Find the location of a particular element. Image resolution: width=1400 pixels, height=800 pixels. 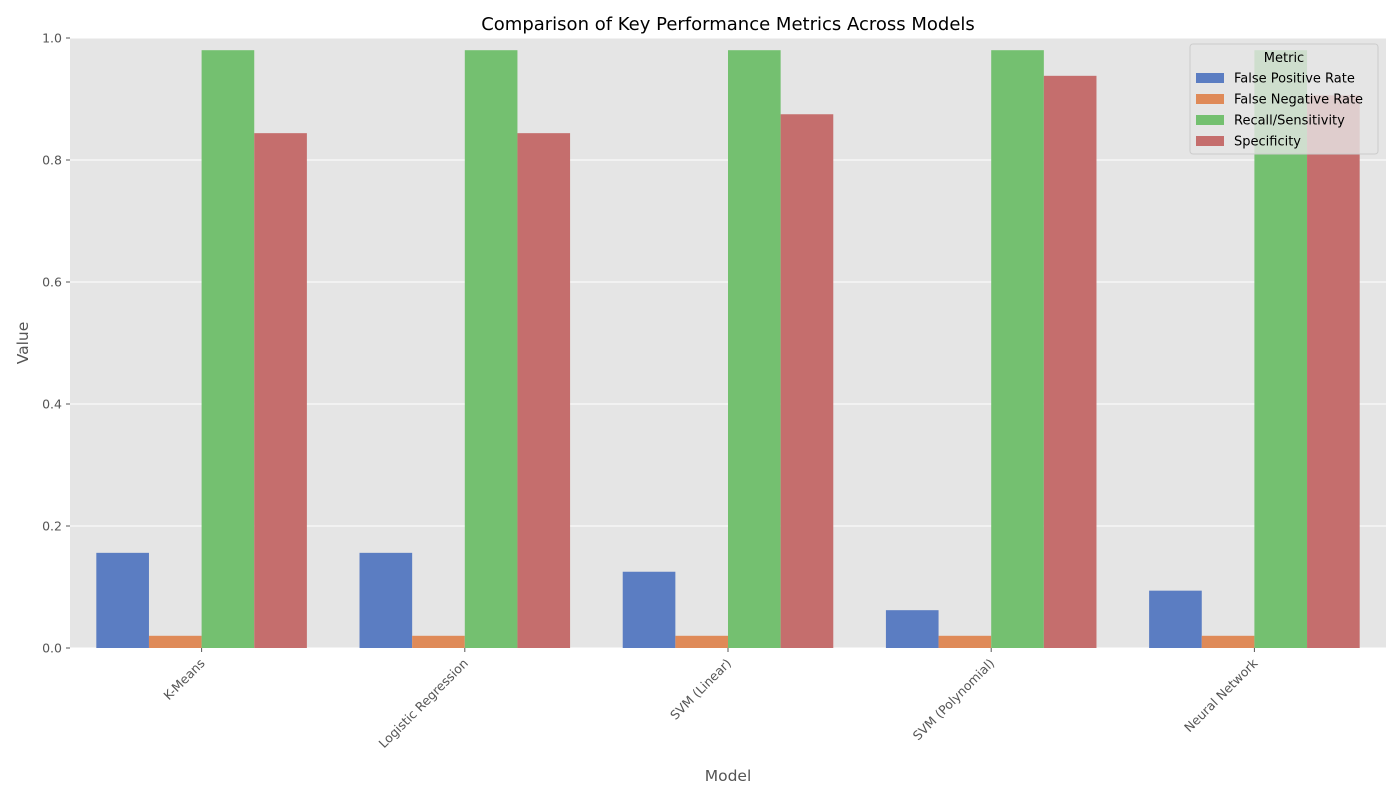

y-tick-label: 0.8 is located at coordinates (52, 160).